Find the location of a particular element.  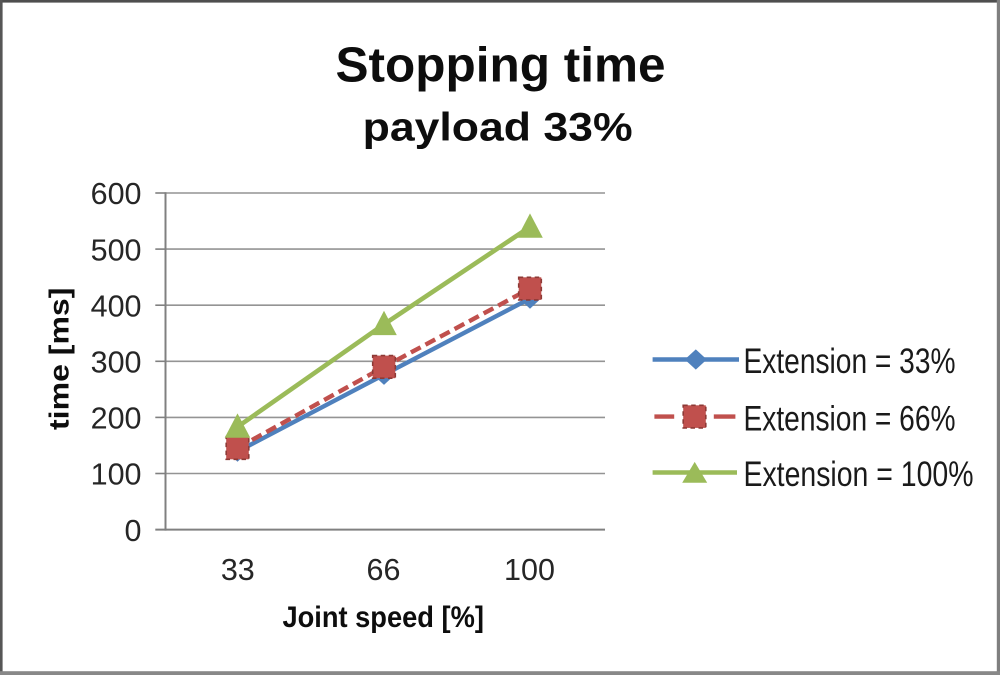

svg-text: Extension = 100% is located at coordinates (859, 474).